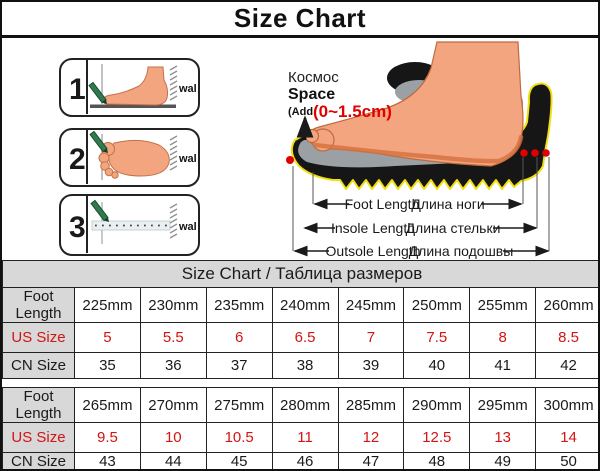  What do you see at coordinates (566, 365) in the screenshot?
I see `size-cell: 42` at bounding box center [566, 365].